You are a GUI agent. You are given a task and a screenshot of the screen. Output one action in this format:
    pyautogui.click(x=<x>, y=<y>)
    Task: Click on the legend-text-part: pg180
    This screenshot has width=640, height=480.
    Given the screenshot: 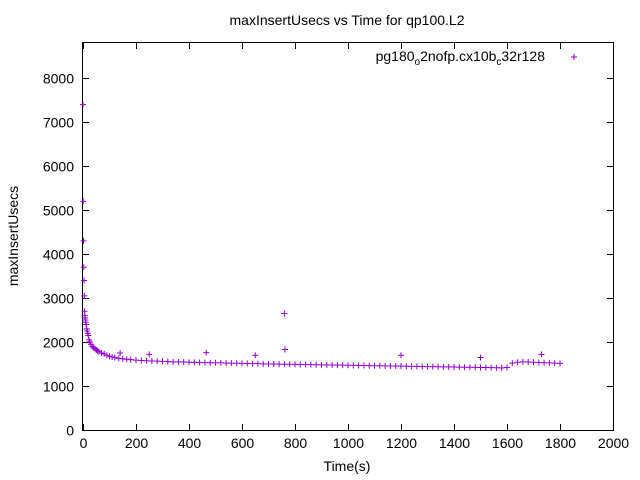 What is the action you would take?
    pyautogui.click(x=395, y=56)
    